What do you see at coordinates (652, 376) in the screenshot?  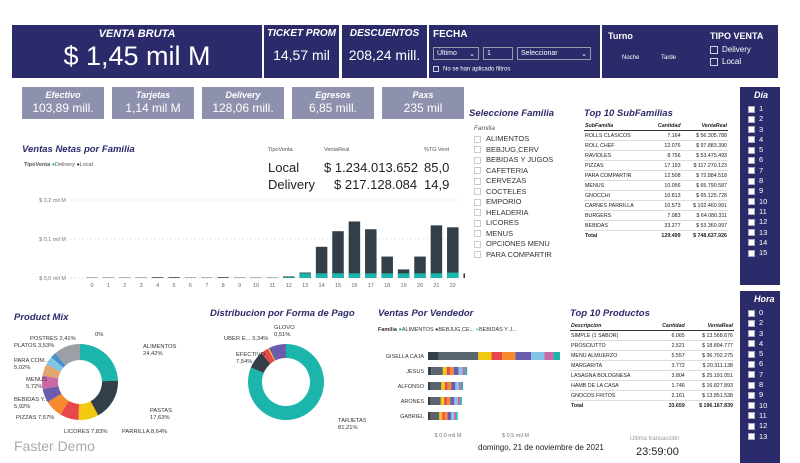 I see `table-row: LASAGNA BOLOGNESA 3.804 $ 25.191.051` at bounding box center [652, 376].